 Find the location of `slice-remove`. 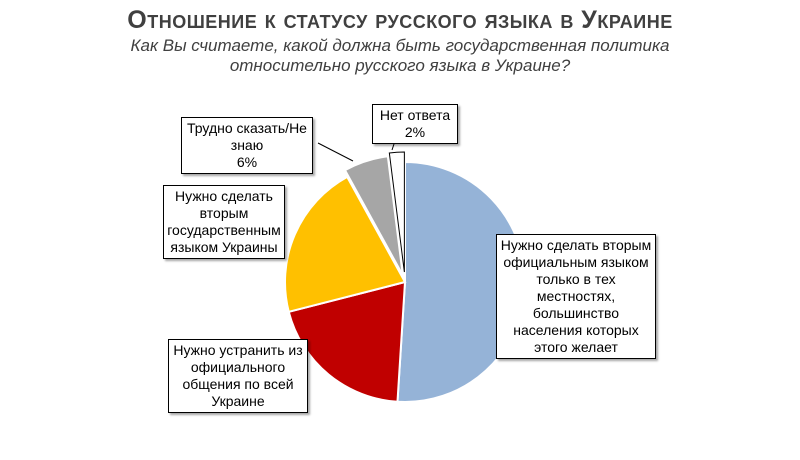

slice-remove is located at coordinates (347, 341).